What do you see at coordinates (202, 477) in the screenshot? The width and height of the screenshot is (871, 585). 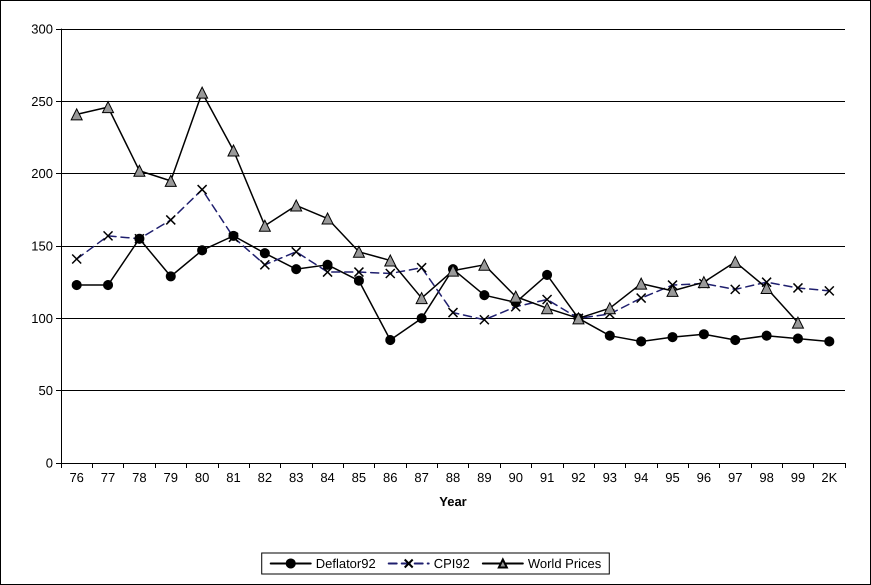 I see `x-tick-label: 80` at bounding box center [202, 477].